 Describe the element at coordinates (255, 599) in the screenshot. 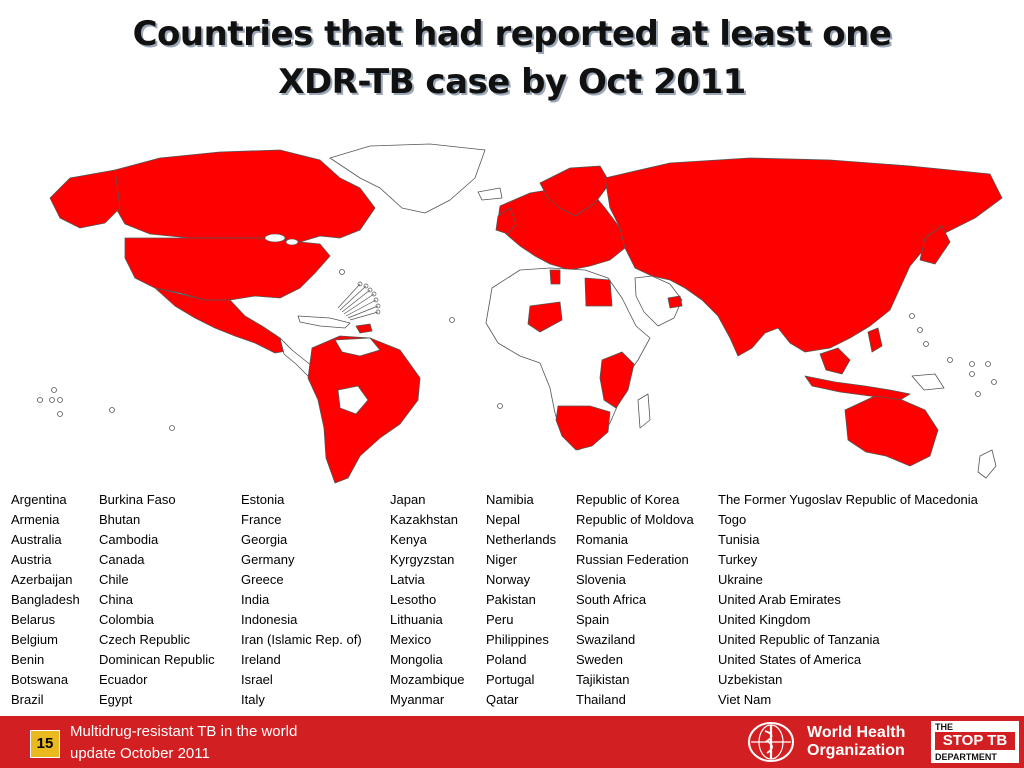

I see `country-name: India` at that location.